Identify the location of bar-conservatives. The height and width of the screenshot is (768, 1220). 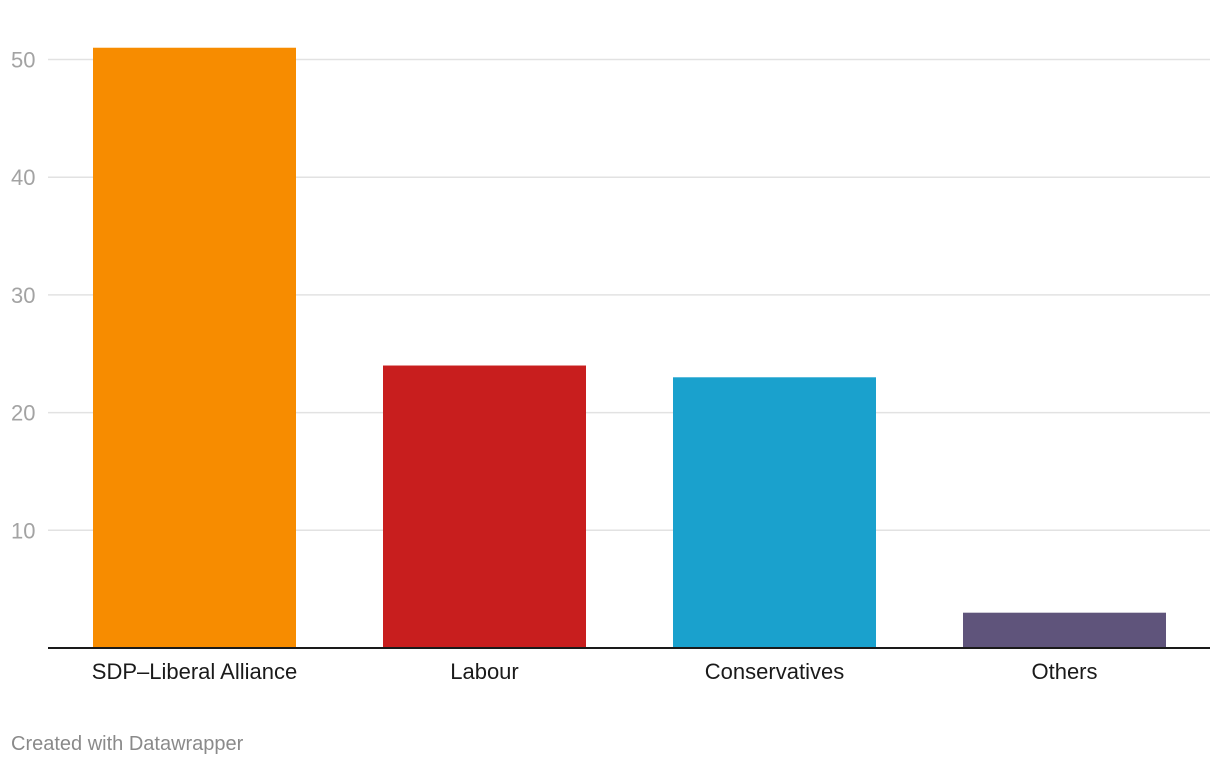
(774, 512).